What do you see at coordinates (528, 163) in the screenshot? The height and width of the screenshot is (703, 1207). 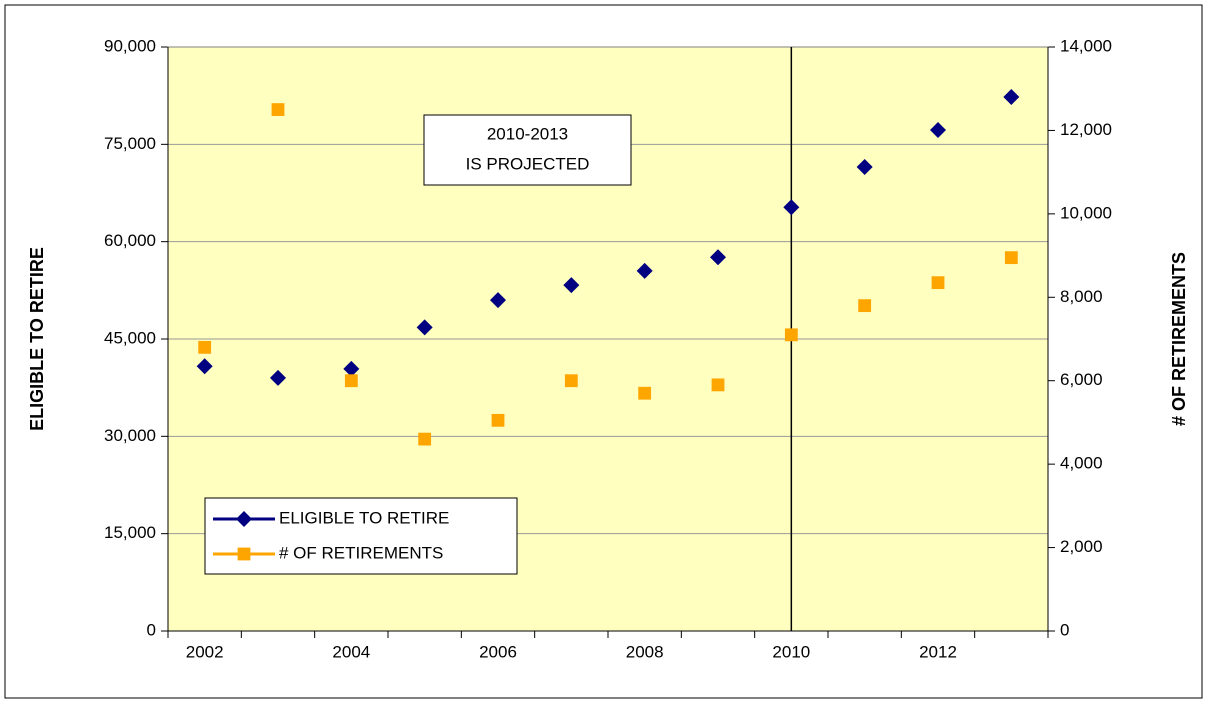 I see `annotation-text: IS PROJECTED` at bounding box center [528, 163].